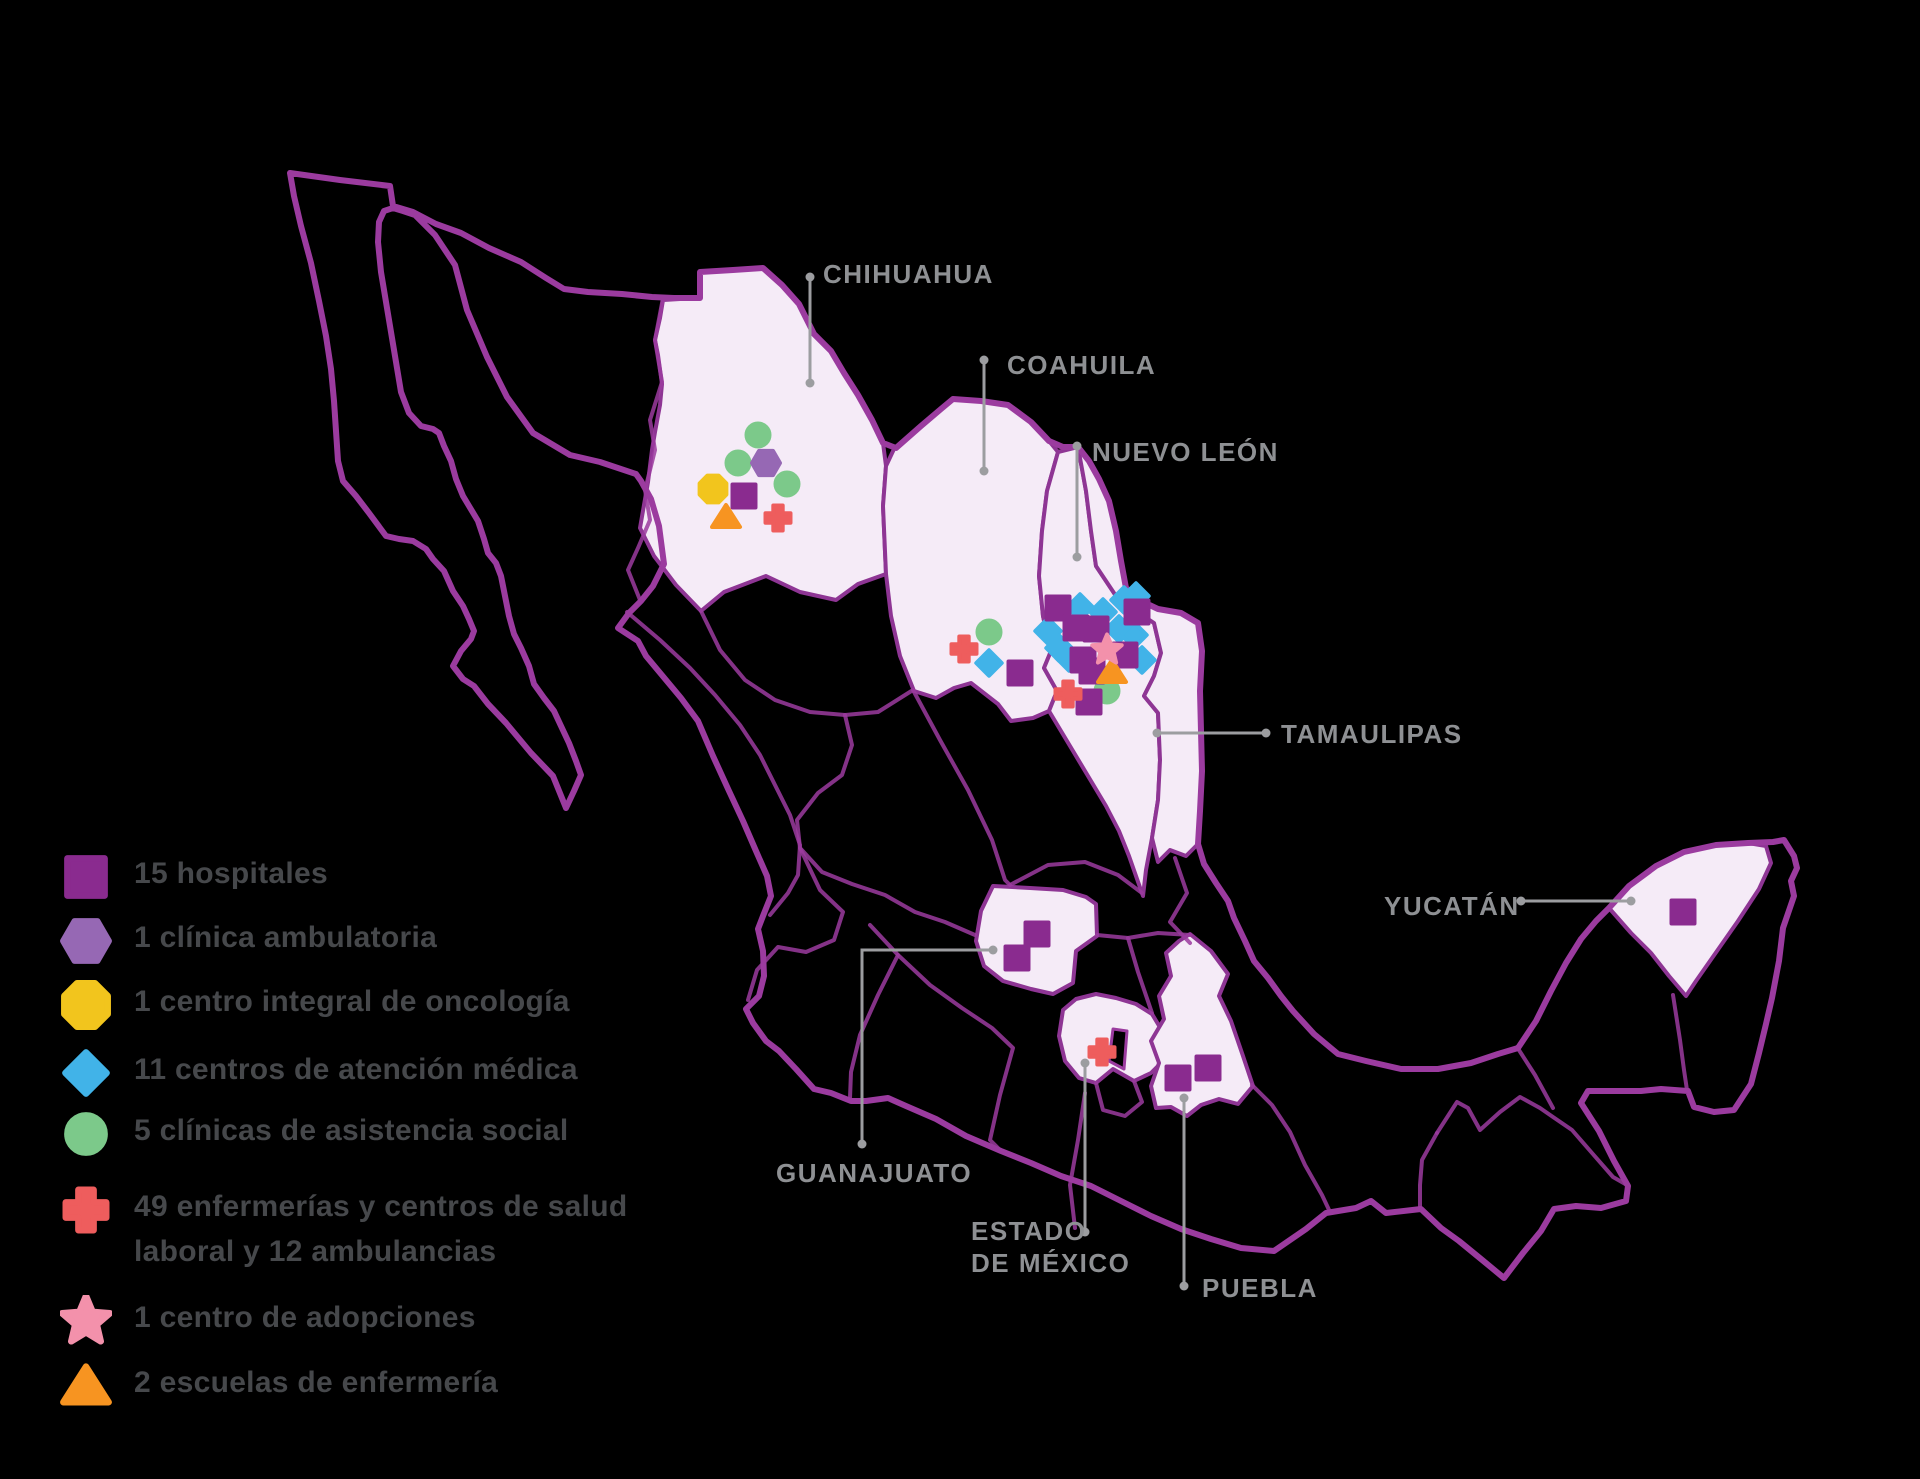  What do you see at coordinates (970, 560) in the screenshot?
I see `state-coahuila` at bounding box center [970, 560].